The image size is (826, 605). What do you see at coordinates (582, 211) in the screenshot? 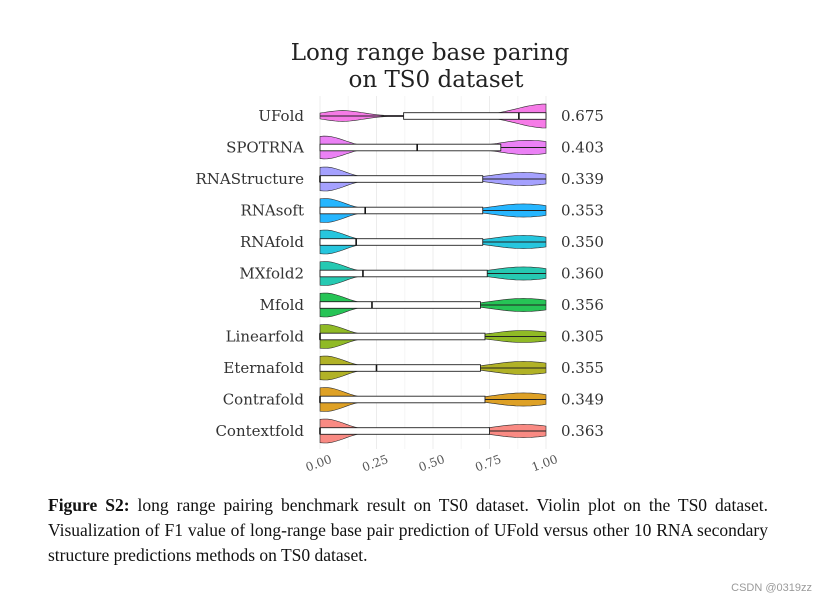
I see `value-label: 0.353` at bounding box center [582, 211].